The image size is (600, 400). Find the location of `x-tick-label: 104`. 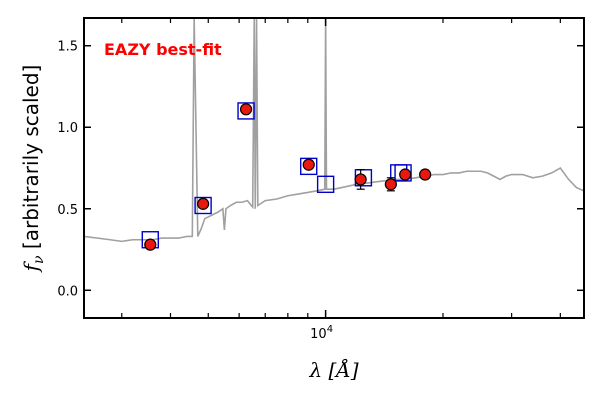

x-tick-label: 104 is located at coordinates (321, 333).